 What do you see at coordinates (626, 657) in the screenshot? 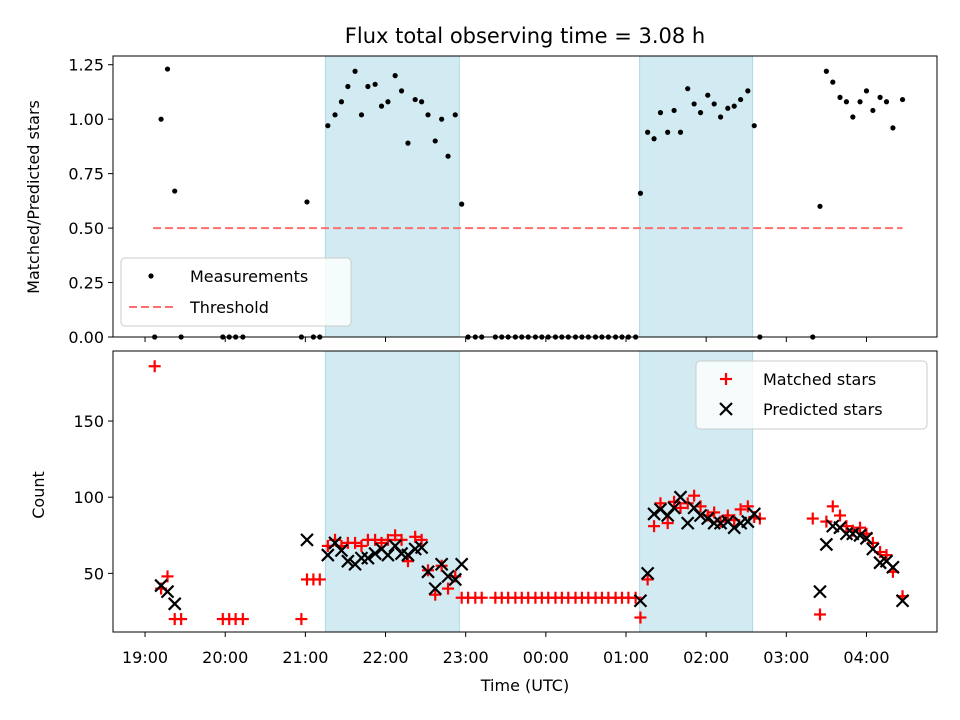
I see `x-tick-label: 01:00` at bounding box center [626, 657].